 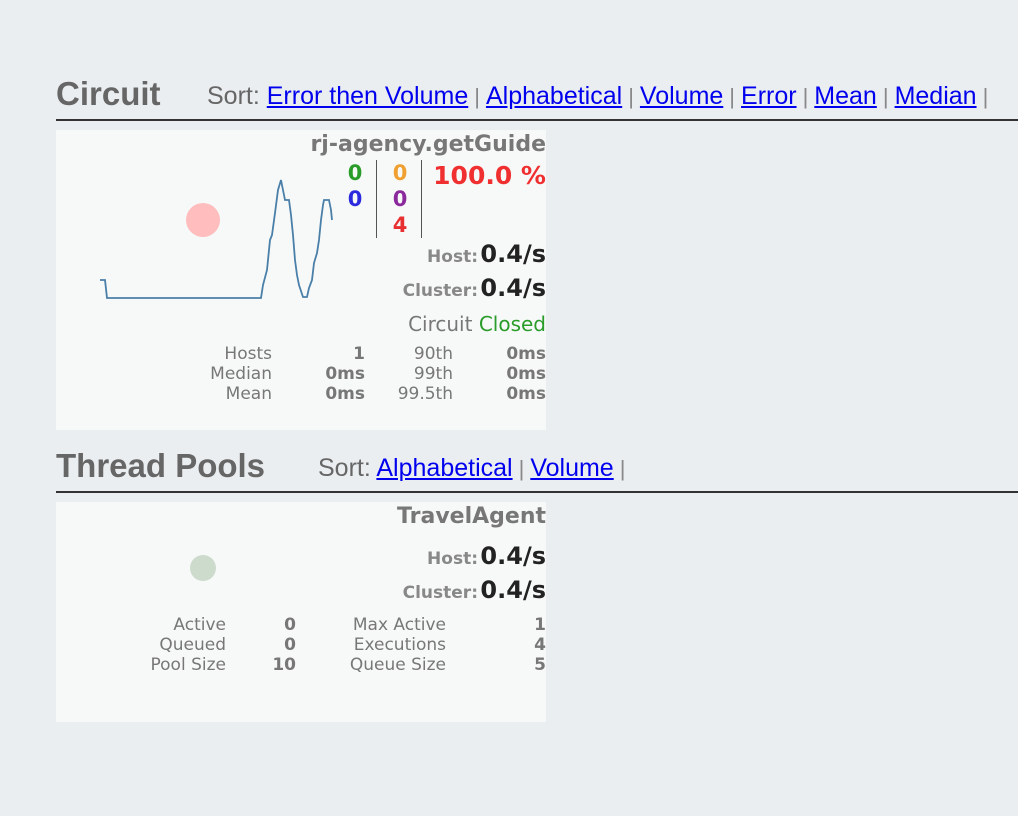 I want to click on median-value: 0ms, so click(x=345, y=374).